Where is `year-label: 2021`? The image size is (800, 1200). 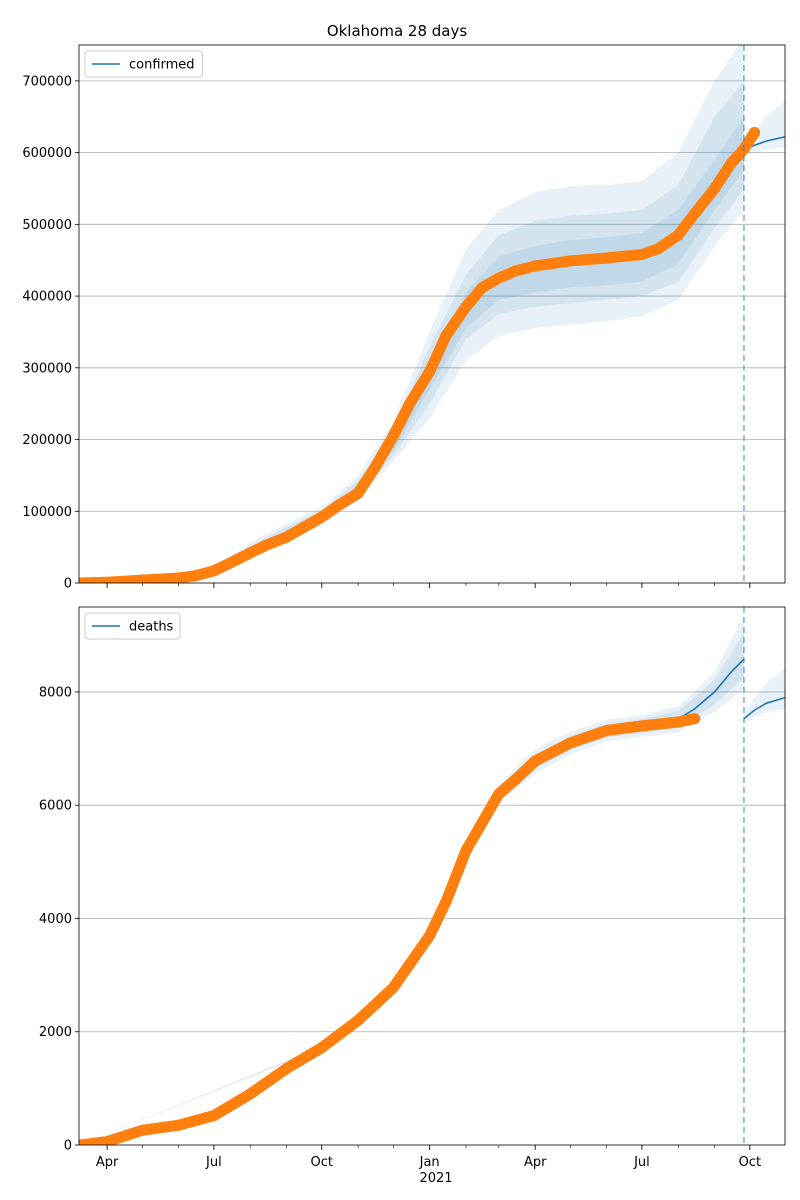
year-label: 2021 is located at coordinates (435, 1178).